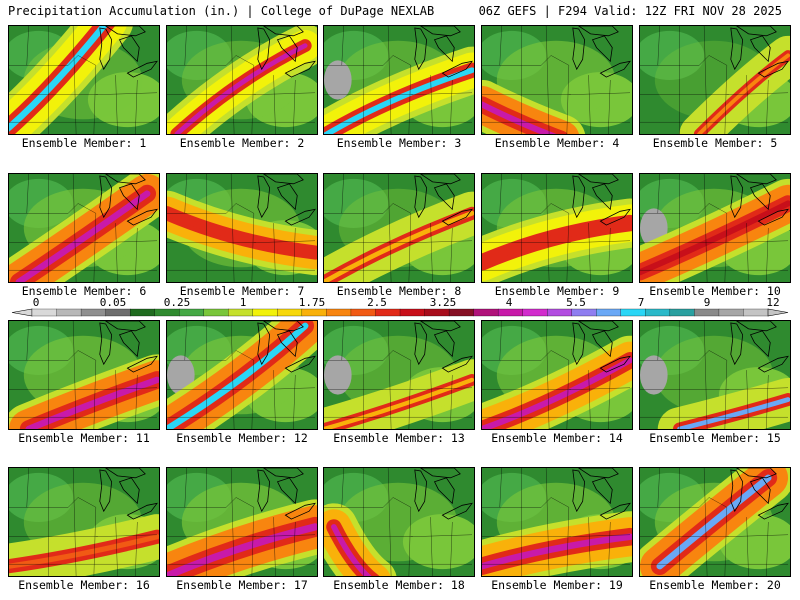 This screenshot has height=600, width=800. Describe the element at coordinates (242, 291) in the screenshot. I see `ensemble-member-label: Ensemble Member: 7` at that location.